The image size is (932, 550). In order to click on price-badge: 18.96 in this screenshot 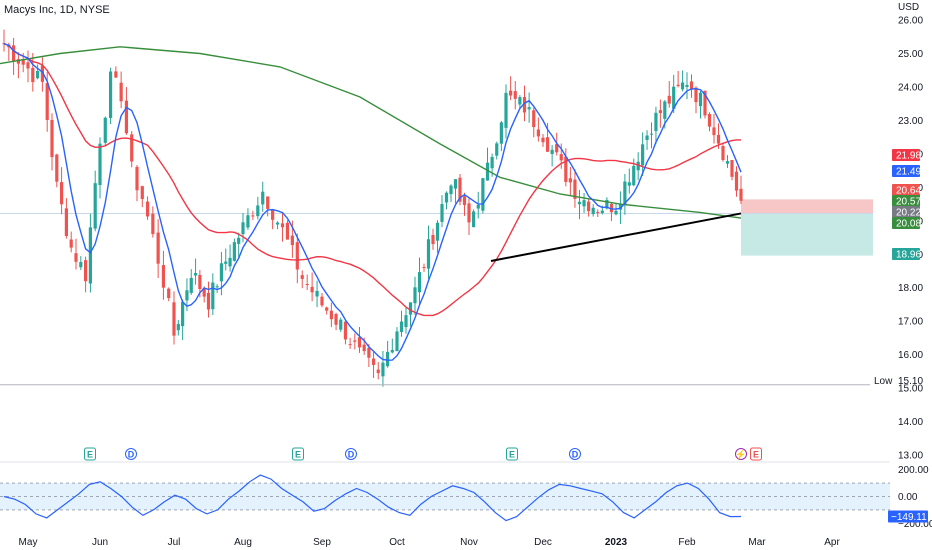, I will do `click(906, 254)`.